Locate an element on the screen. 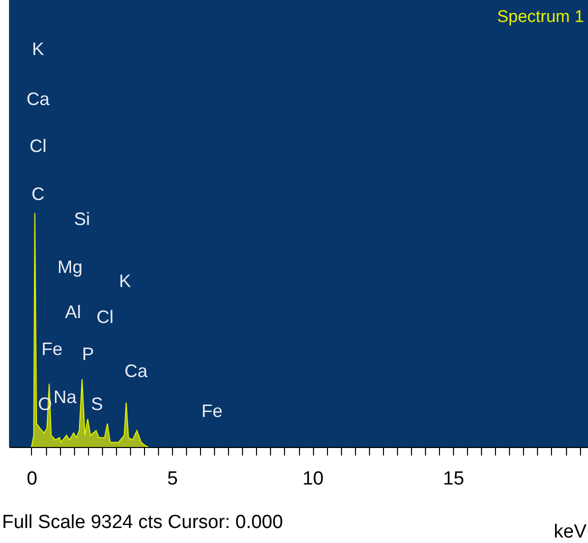 This screenshot has height=543, width=588. annotation: Al is located at coordinates (73, 312).